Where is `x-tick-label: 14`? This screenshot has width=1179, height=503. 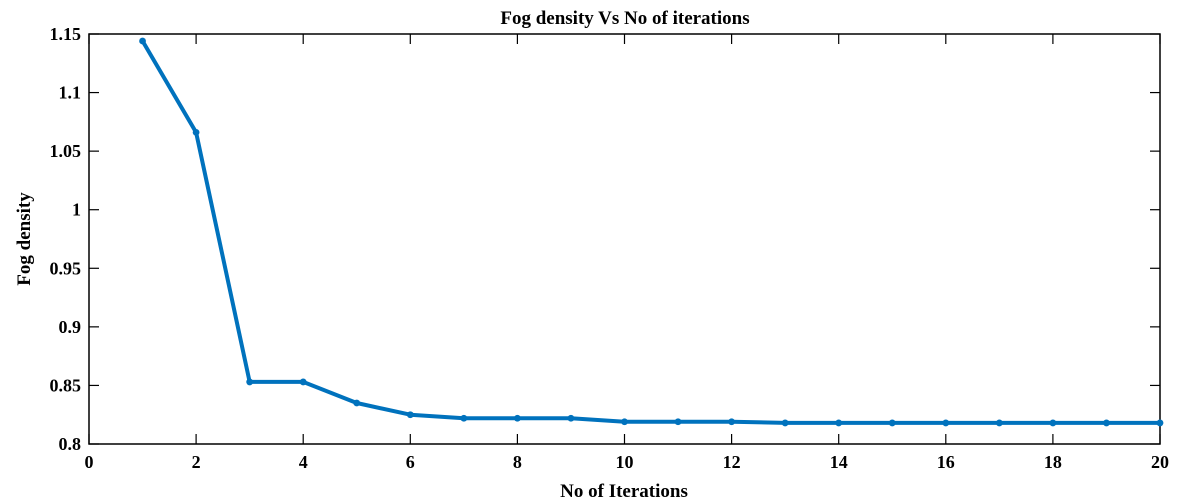
x-tick-label: 14 is located at coordinates (839, 462).